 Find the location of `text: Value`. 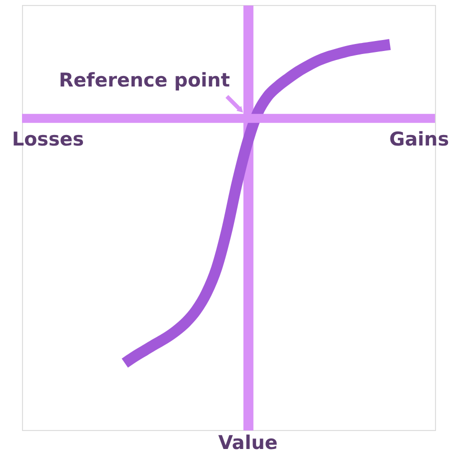

text: Value is located at coordinates (248, 443).